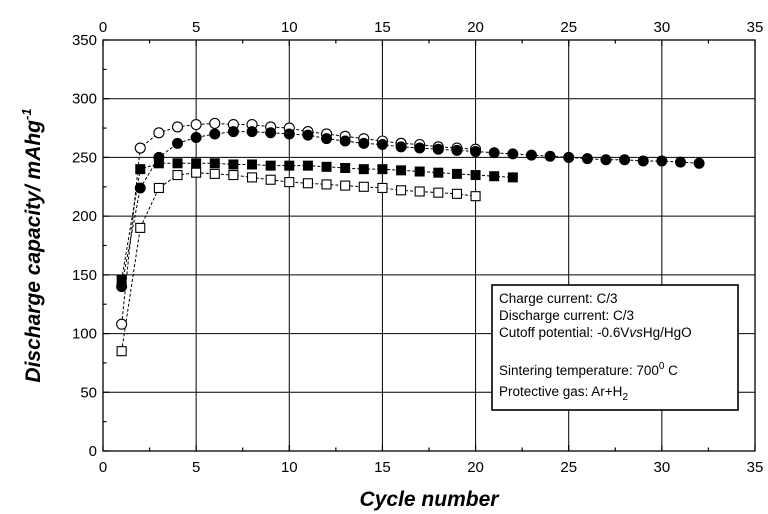 The image size is (768, 514). I want to click on x-tick-label-top: 20, so click(475, 27).